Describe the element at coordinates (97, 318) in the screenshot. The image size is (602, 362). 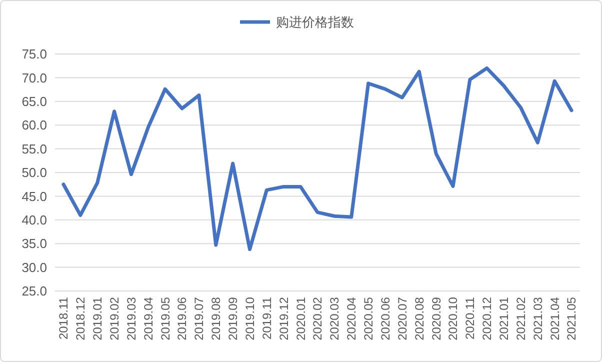
I see `x-tick-label: 2019.01` at that location.